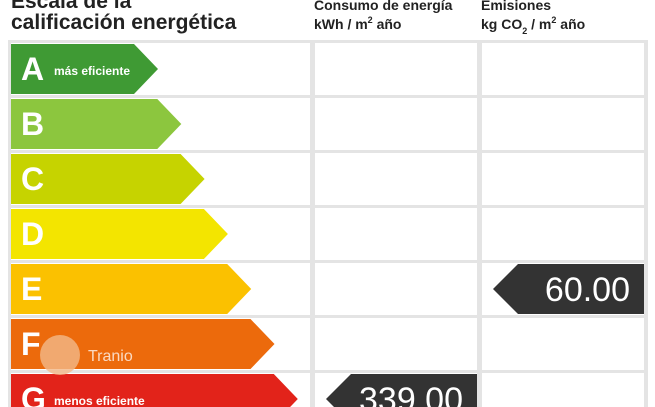 This screenshot has height=407, width=655. What do you see at coordinates (60, 355) in the screenshot?
I see `watermark-logo` at bounding box center [60, 355].